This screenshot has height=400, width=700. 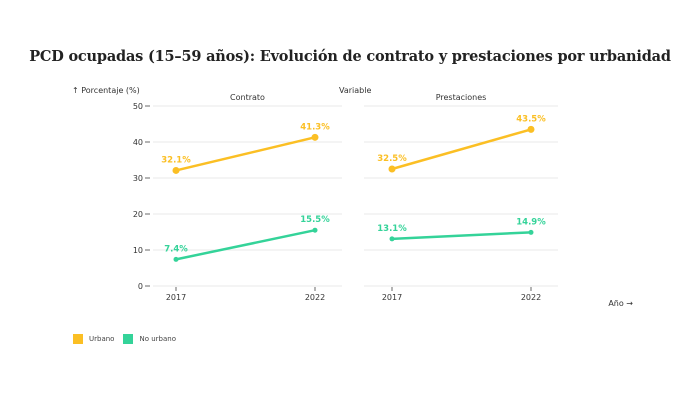 What do you see at coordinates (247, 97) in the screenshot?
I see `facet-title-contrato: Contrato` at bounding box center [247, 97].